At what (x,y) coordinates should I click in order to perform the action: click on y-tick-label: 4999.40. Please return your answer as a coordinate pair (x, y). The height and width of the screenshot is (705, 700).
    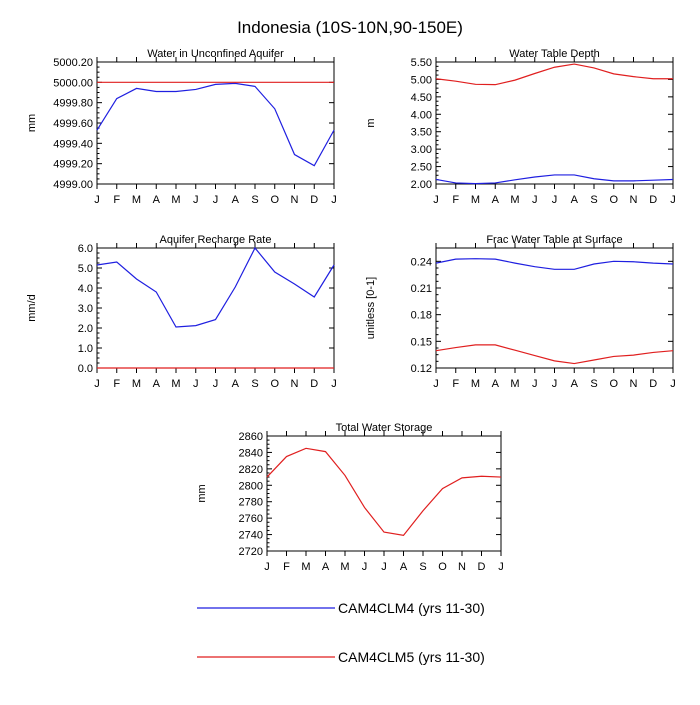
    Looking at the image, I should click on (73, 144).